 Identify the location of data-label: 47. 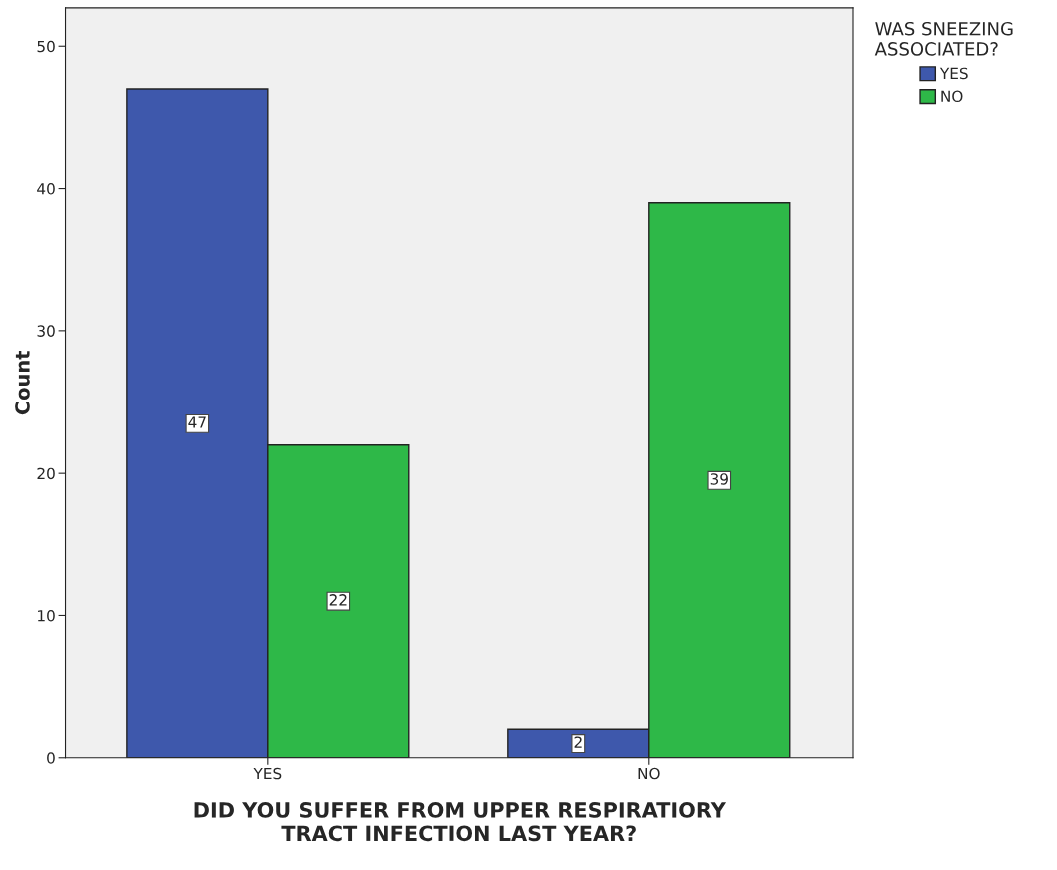
(197, 422).